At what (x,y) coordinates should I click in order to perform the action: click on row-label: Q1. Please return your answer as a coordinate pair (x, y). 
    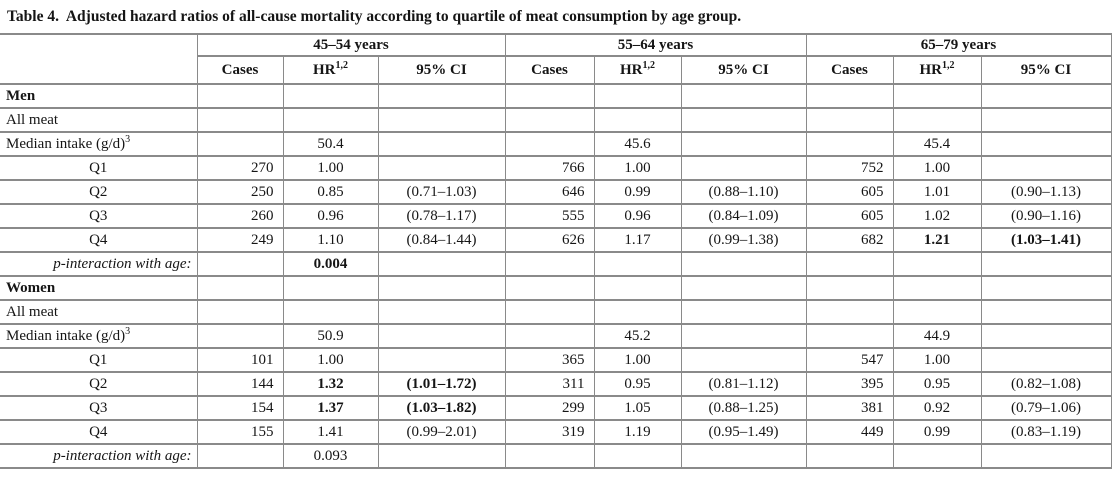
    Looking at the image, I should click on (99, 360).